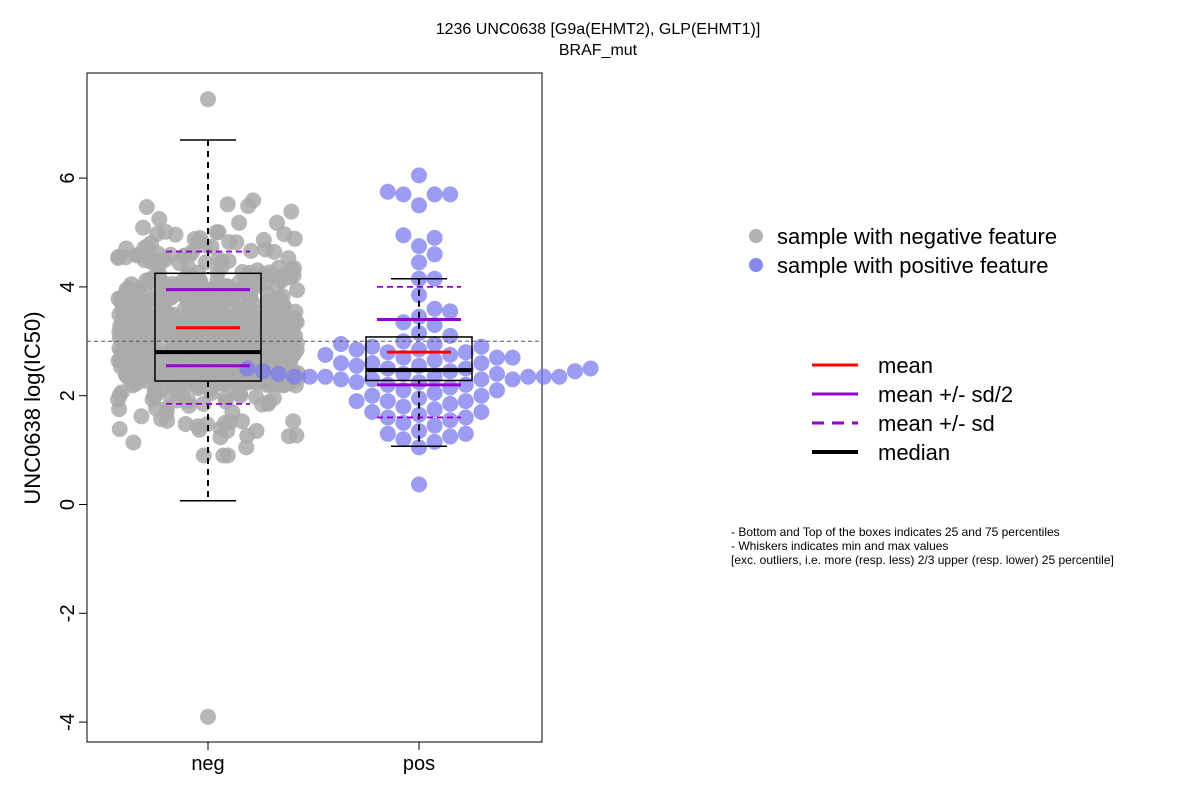  What do you see at coordinates (839, 546) in the screenshot?
I see `note-line-1: - Whiskers indicates min and max values` at bounding box center [839, 546].